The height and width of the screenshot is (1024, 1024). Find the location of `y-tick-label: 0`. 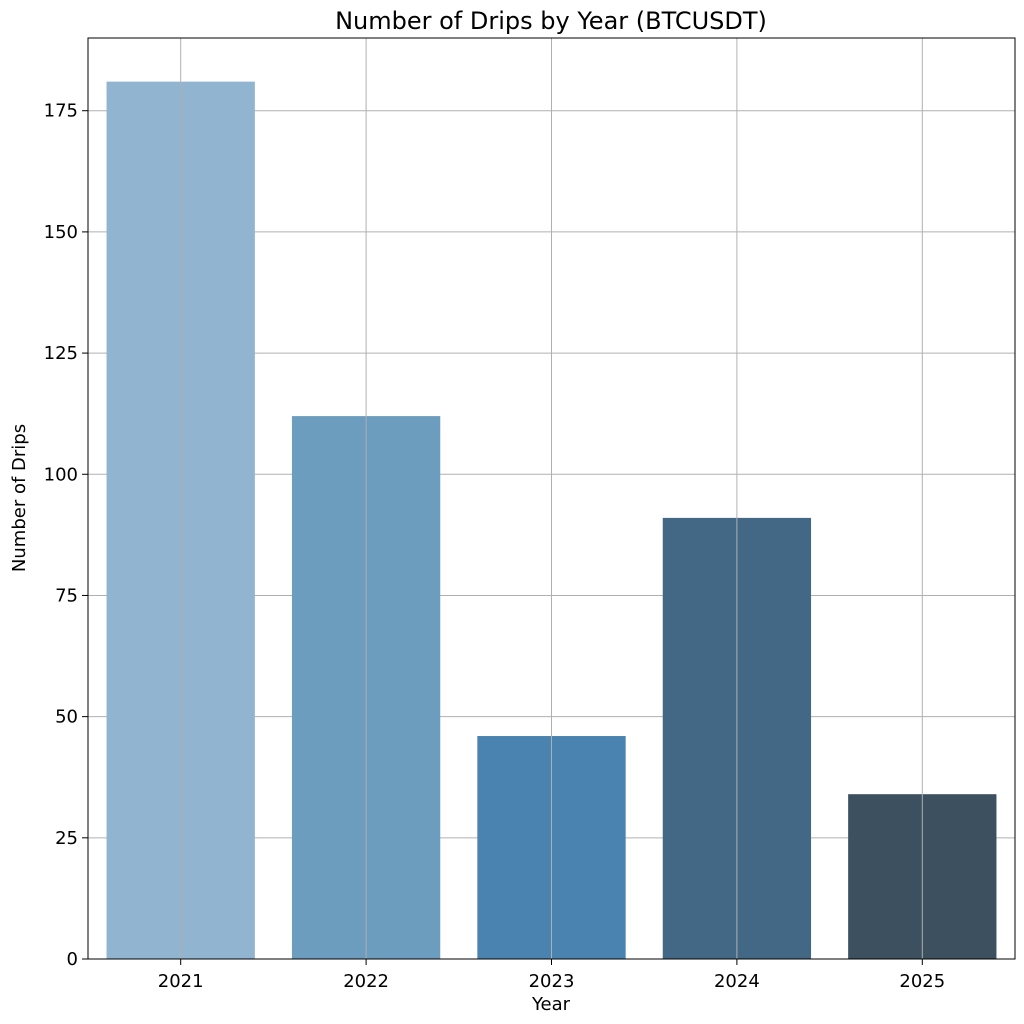

y-tick-label: 0 is located at coordinates (72, 959).